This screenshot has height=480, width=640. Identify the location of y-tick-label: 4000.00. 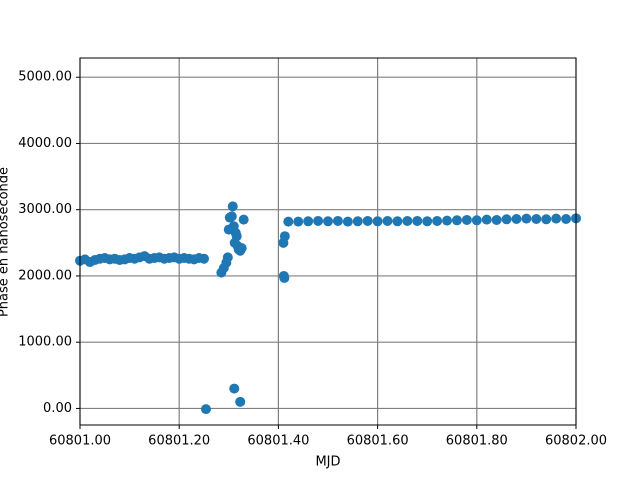
(45, 143).